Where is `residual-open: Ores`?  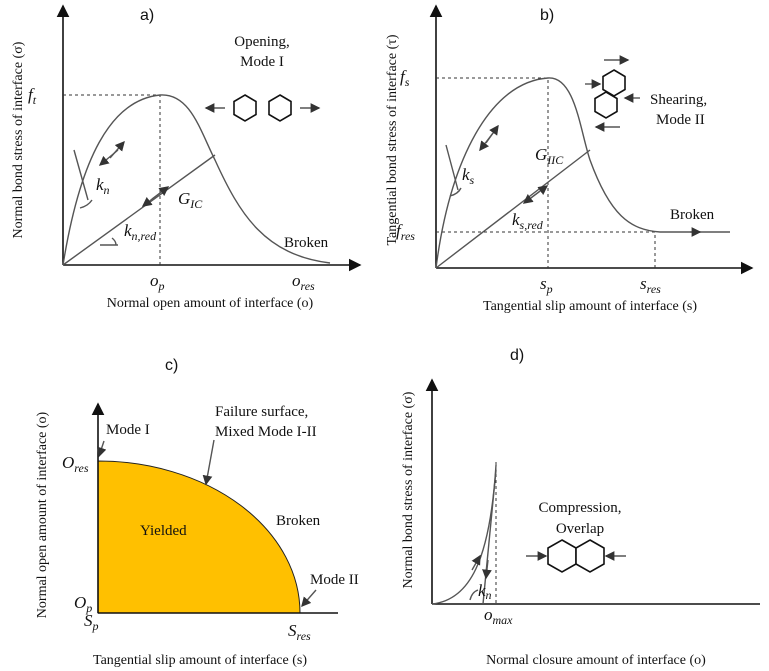
residual-open: Ores is located at coordinates (75, 464).